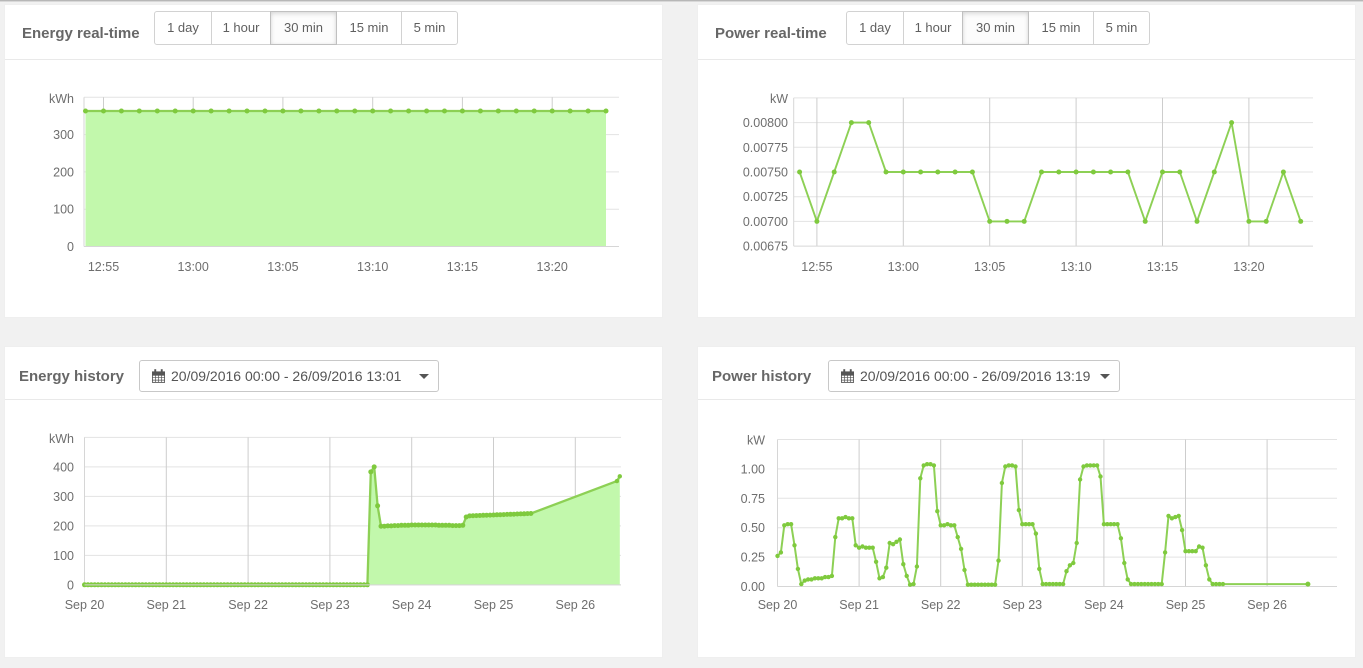 The image size is (1363, 668). Describe the element at coordinates (753, 469) in the screenshot. I see `svg-text: 1.00` at that location.